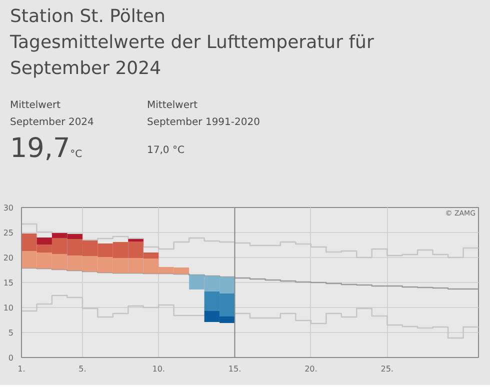 The width and height of the screenshot is (490, 387). What do you see at coordinates (8, 308) in the screenshot?
I see `y-tick-label: 10` at bounding box center [8, 308].